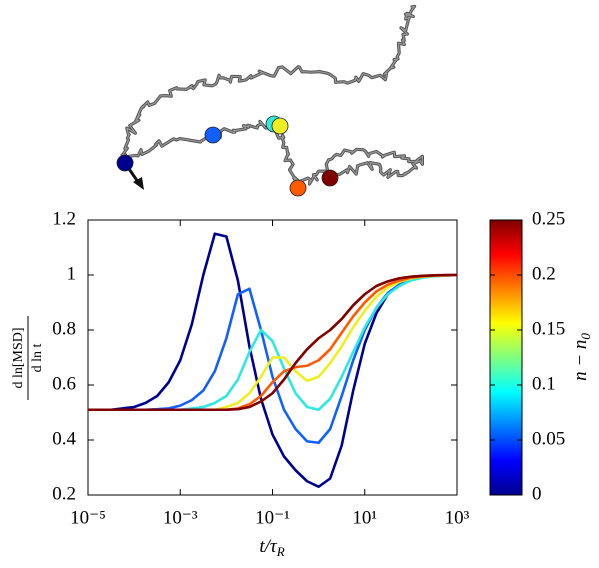  I want to click on colorbar-tick-label: 0.15, so click(548, 328).